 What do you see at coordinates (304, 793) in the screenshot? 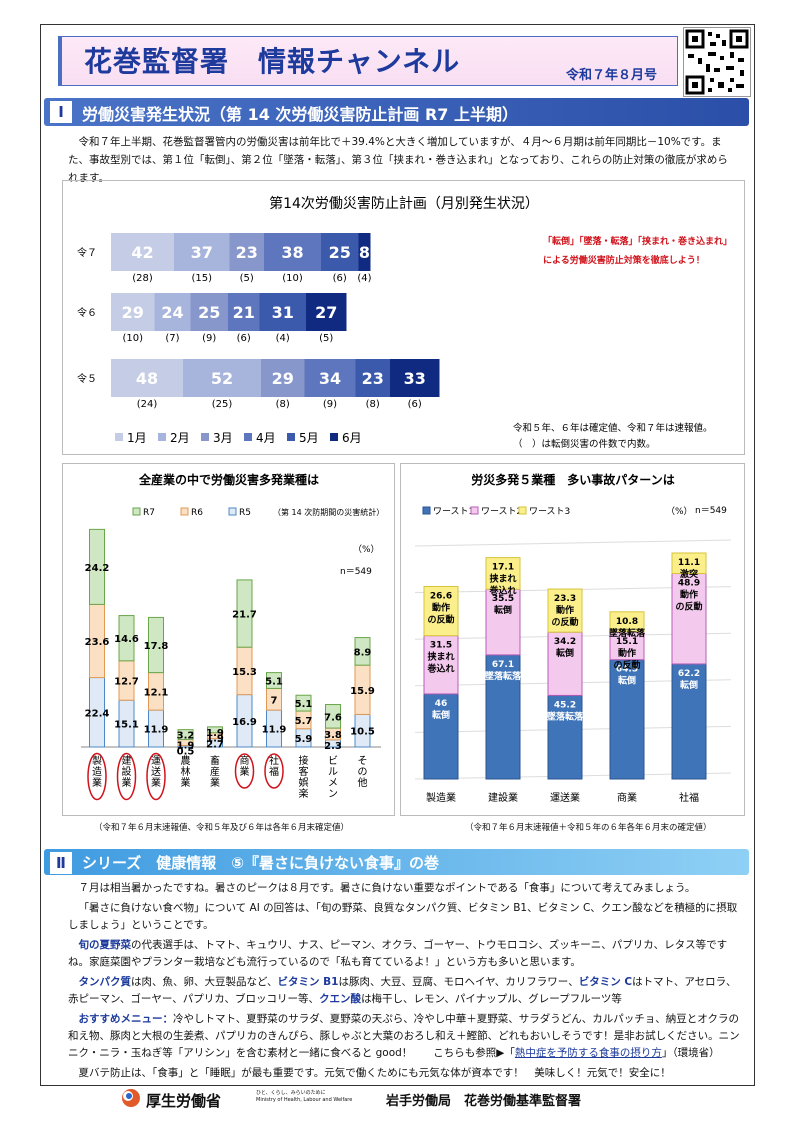
I see `category-label-char: 楽` at bounding box center [304, 793].